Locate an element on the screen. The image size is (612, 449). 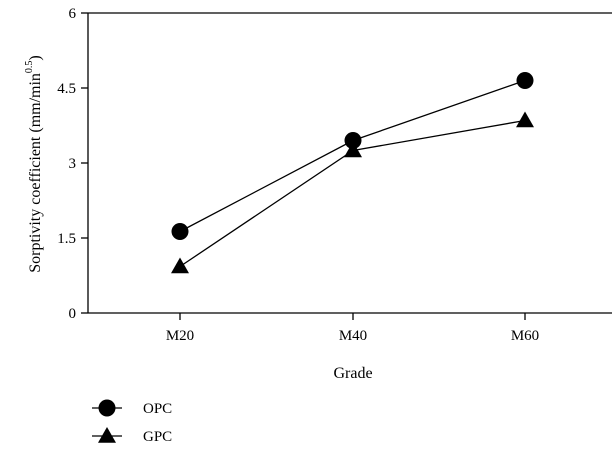
legend: OPC GPC is located at coordinates (132, 422).